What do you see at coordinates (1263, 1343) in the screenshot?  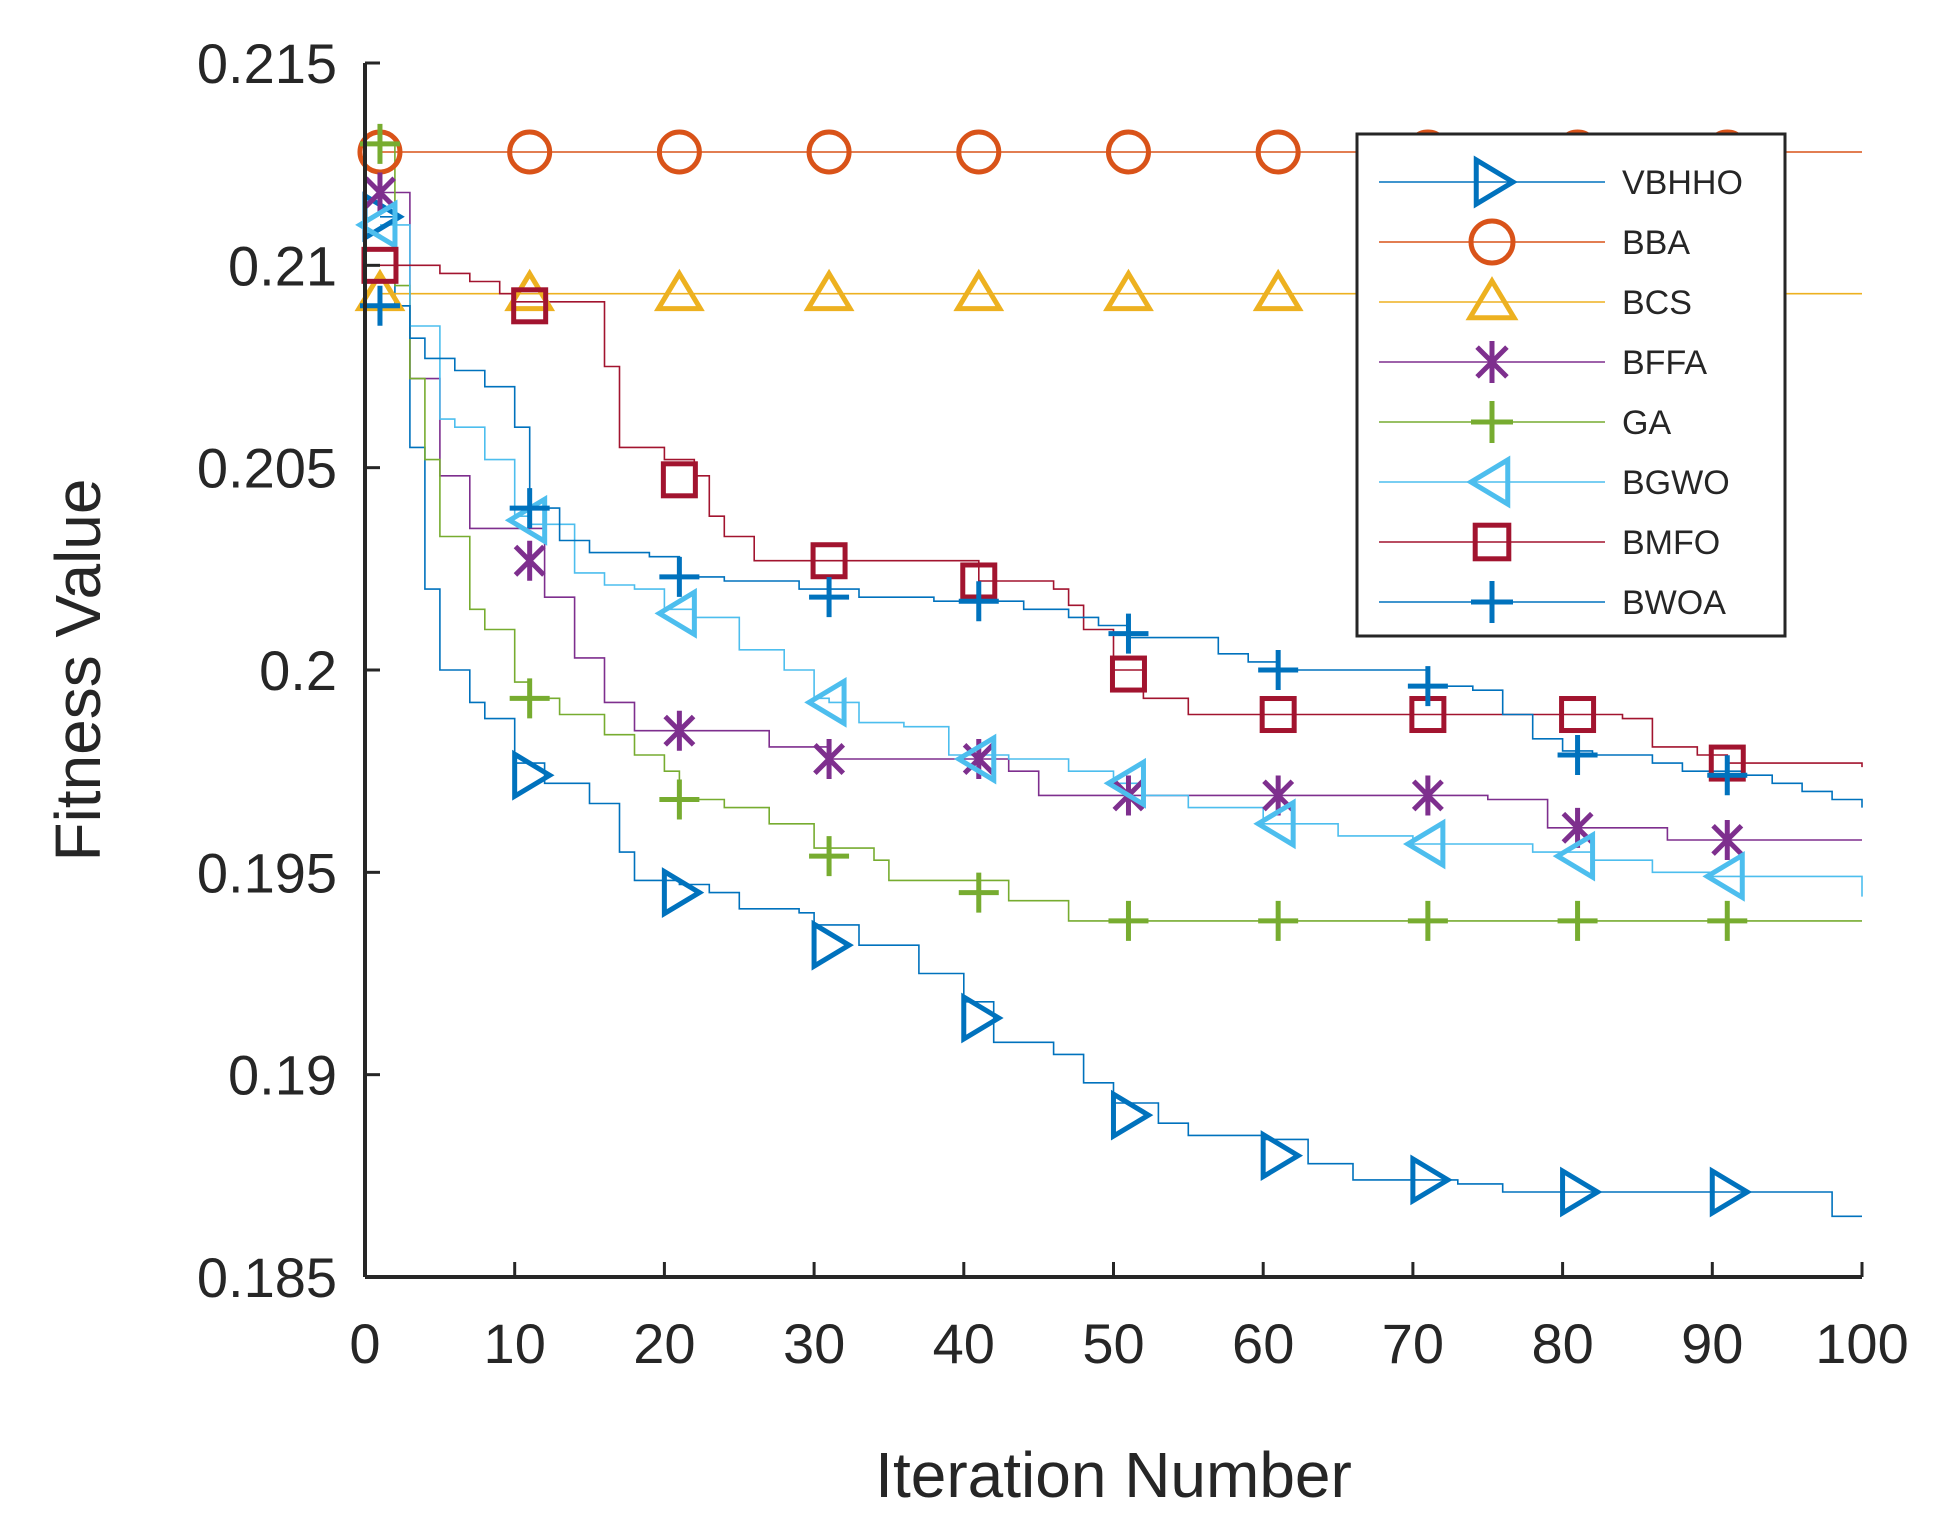 I see `x-tick-label: 60` at bounding box center [1263, 1343].